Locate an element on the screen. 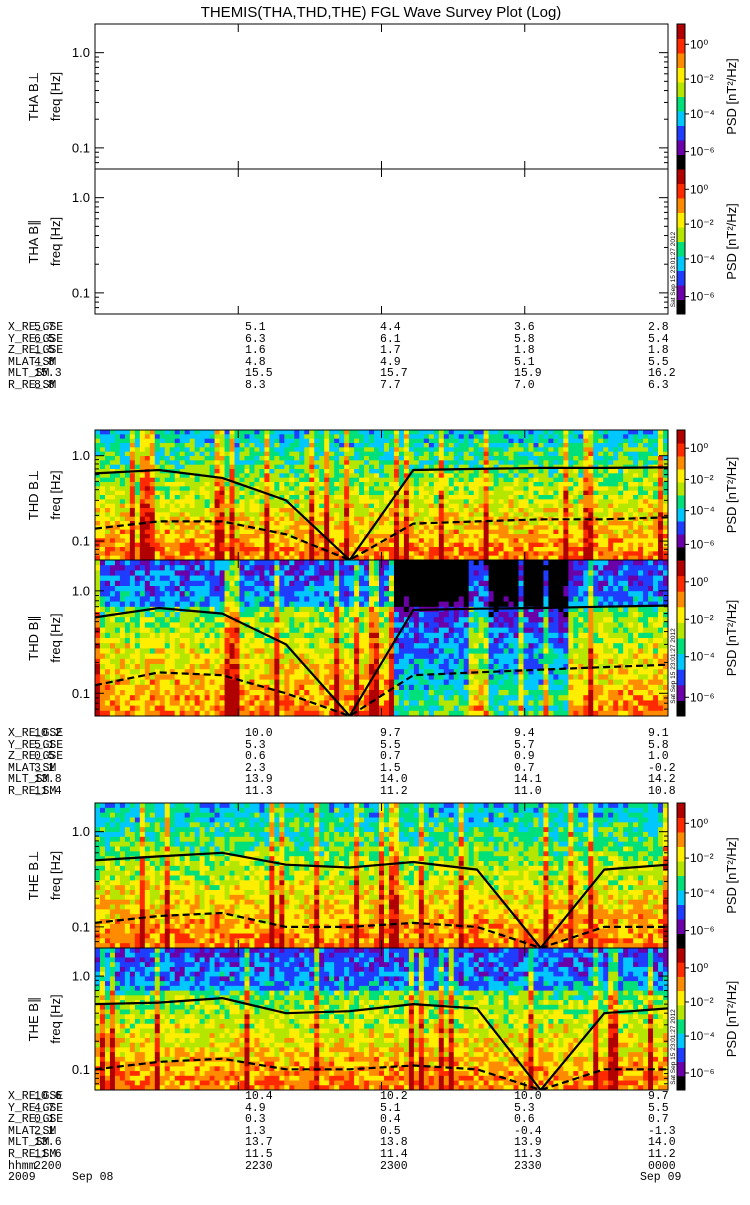 The image size is (750, 1205). ephemeris-value: 10.2 is located at coordinates (394, 1097).